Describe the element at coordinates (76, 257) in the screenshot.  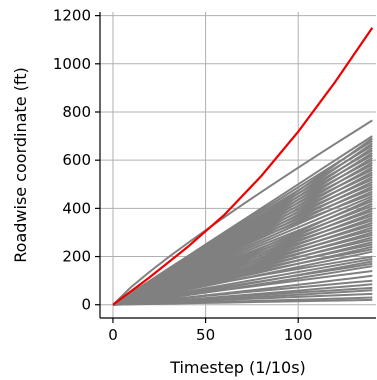
I see `y-tick-label: 200` at that location.